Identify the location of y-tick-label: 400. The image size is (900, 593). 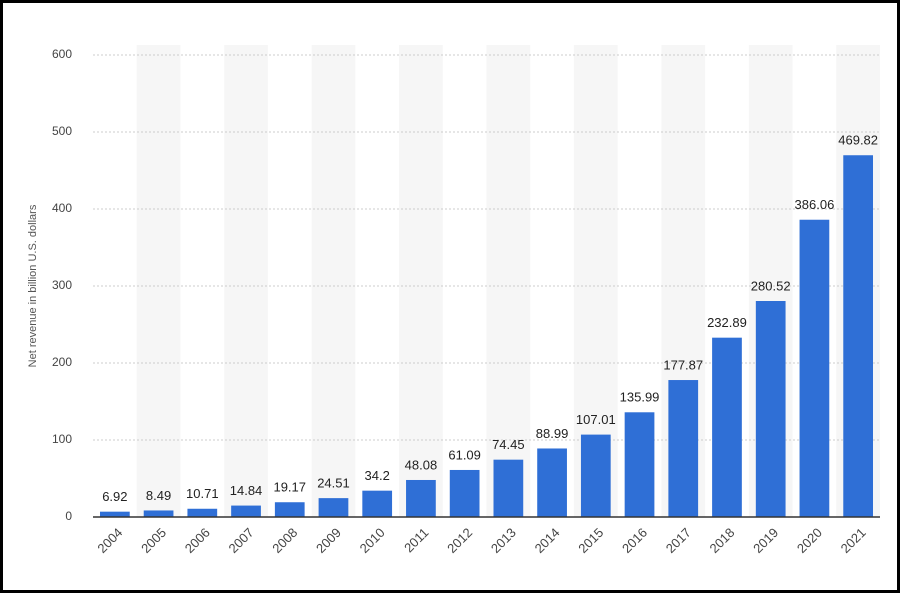
(62, 208).